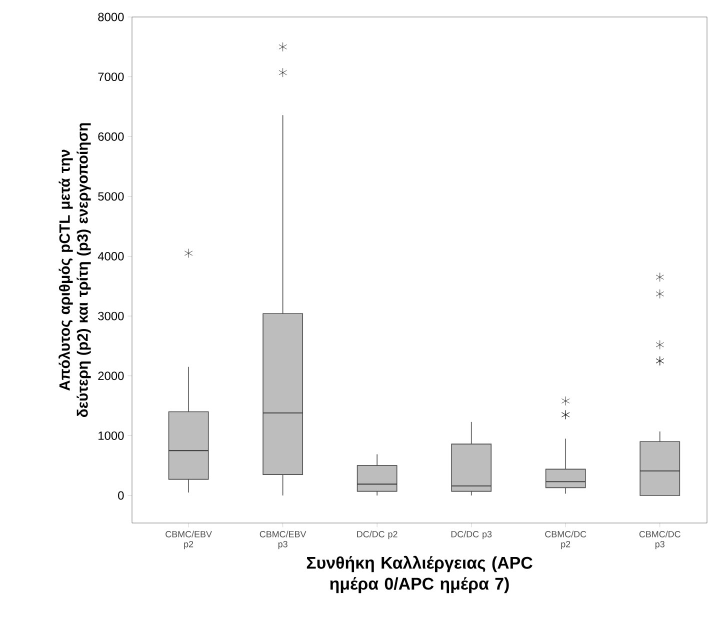 This screenshot has width=711, height=641. I want to click on y-tick-label: 5000, so click(111, 196).